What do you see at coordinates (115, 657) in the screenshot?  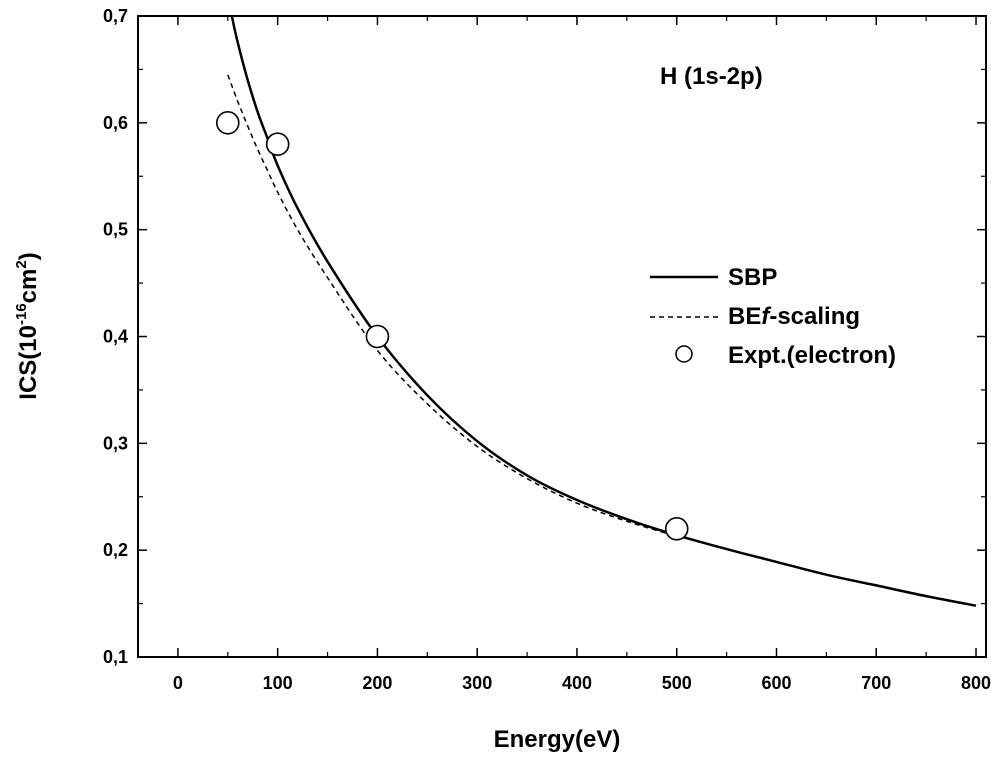 I see `y-tick-label: 0,1` at bounding box center [115, 657].